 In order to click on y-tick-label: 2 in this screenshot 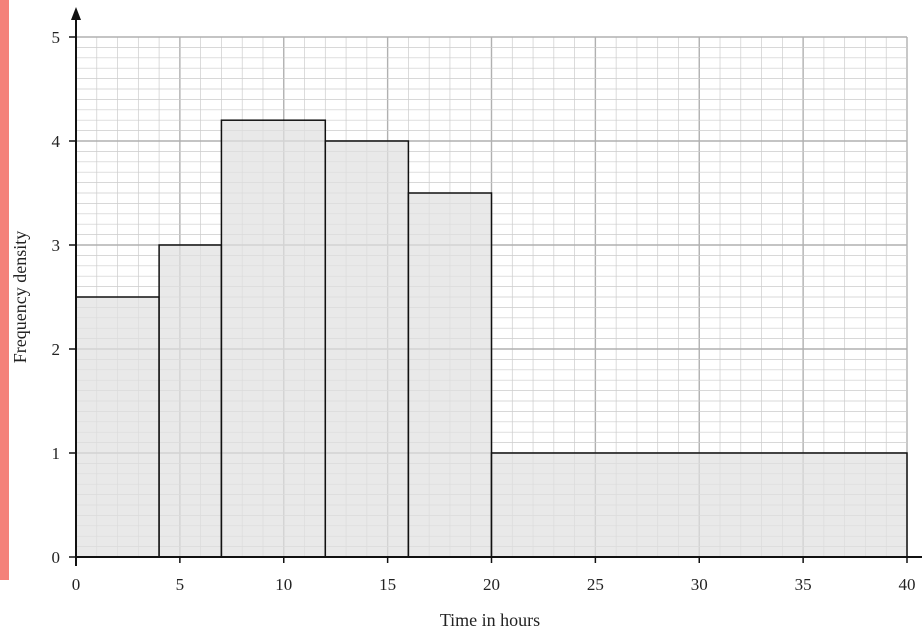, I will do `click(56, 349)`.